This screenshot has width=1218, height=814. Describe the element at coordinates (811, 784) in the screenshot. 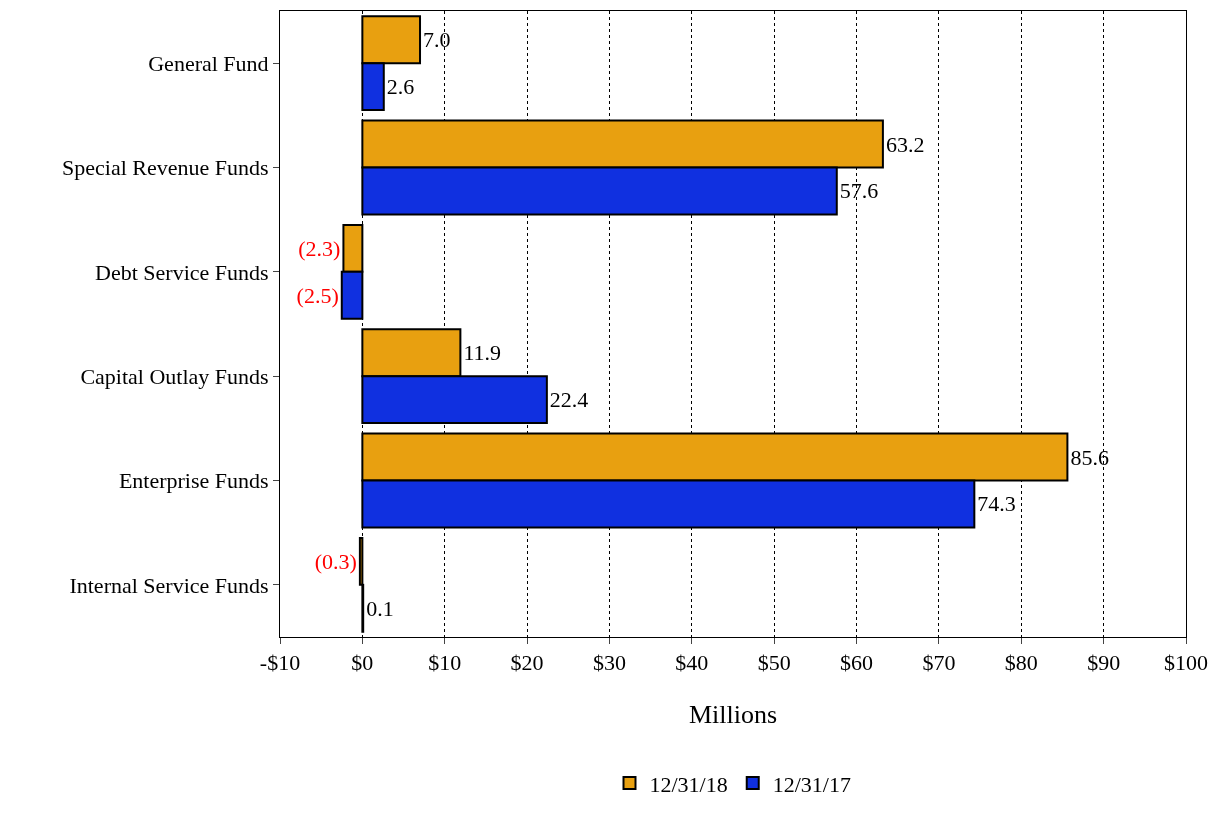

I see `legend-label: 12/31/17` at that location.